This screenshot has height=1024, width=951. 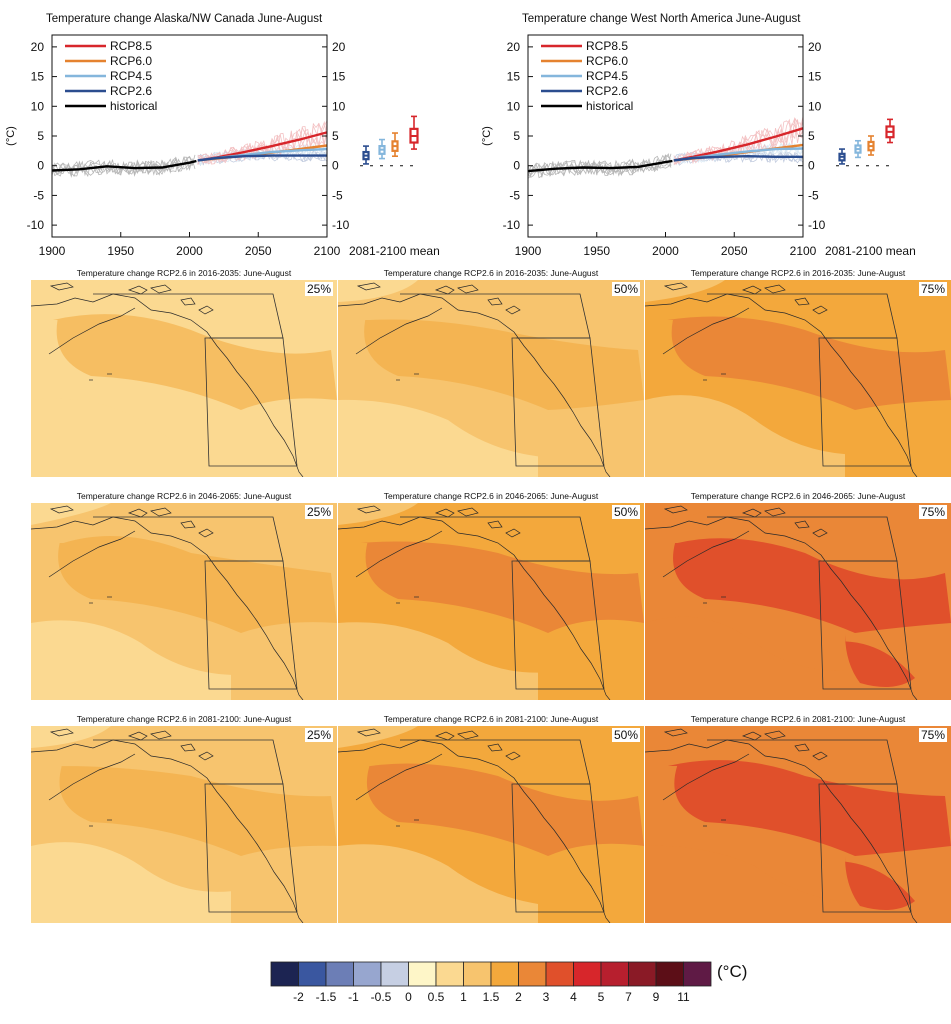 What do you see at coordinates (298, 996) in the screenshot?
I see `color-scale-tick-label: -2` at bounding box center [298, 996].